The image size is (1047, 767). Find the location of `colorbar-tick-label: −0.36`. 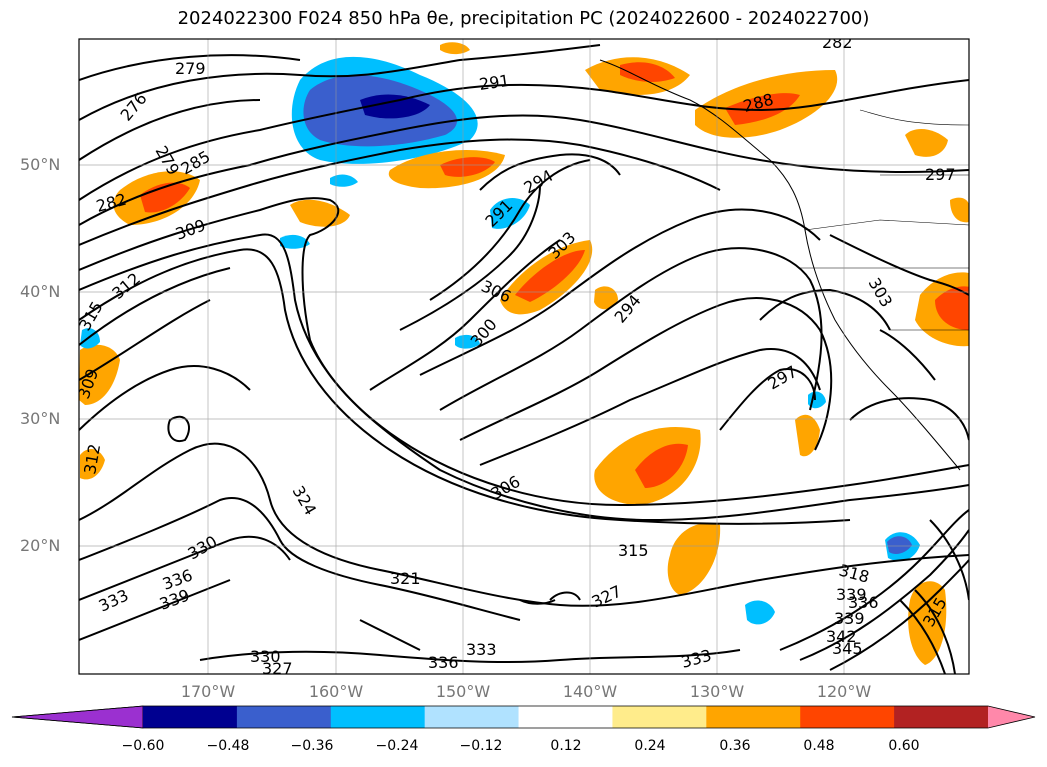

colorbar-tick-label: −0.36 is located at coordinates (312, 746).